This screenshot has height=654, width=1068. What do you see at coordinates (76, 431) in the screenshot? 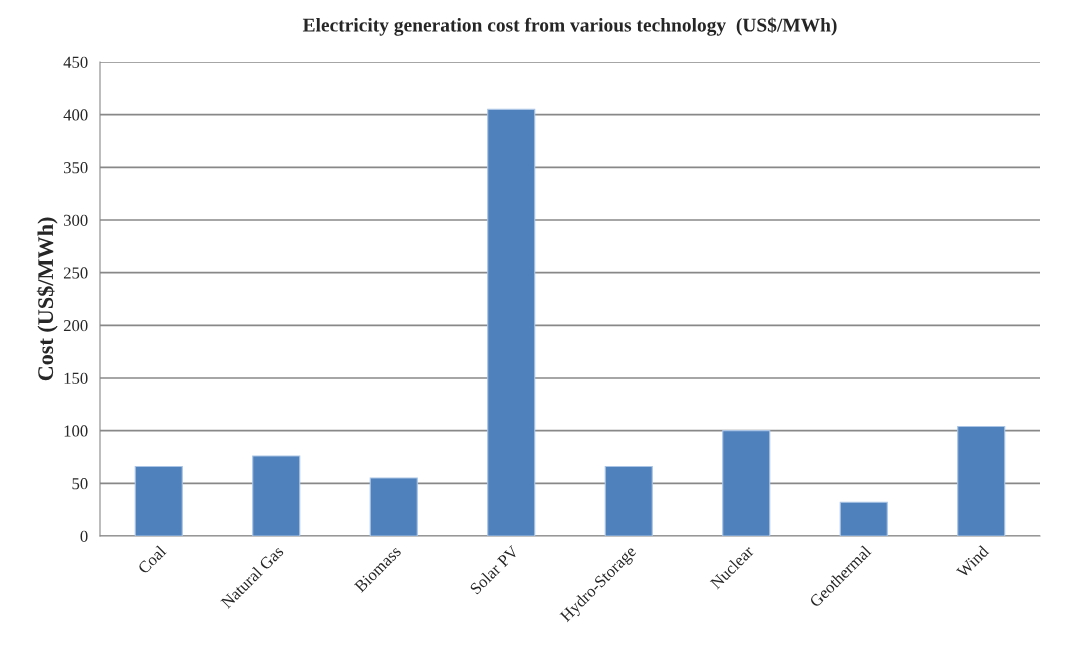
I see `y-tick-label: 100` at bounding box center [76, 431].